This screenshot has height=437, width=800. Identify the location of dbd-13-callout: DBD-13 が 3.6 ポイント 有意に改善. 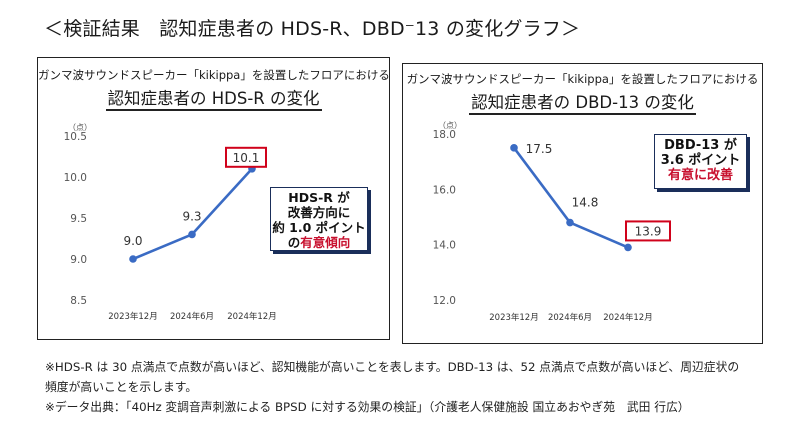
(700, 161).